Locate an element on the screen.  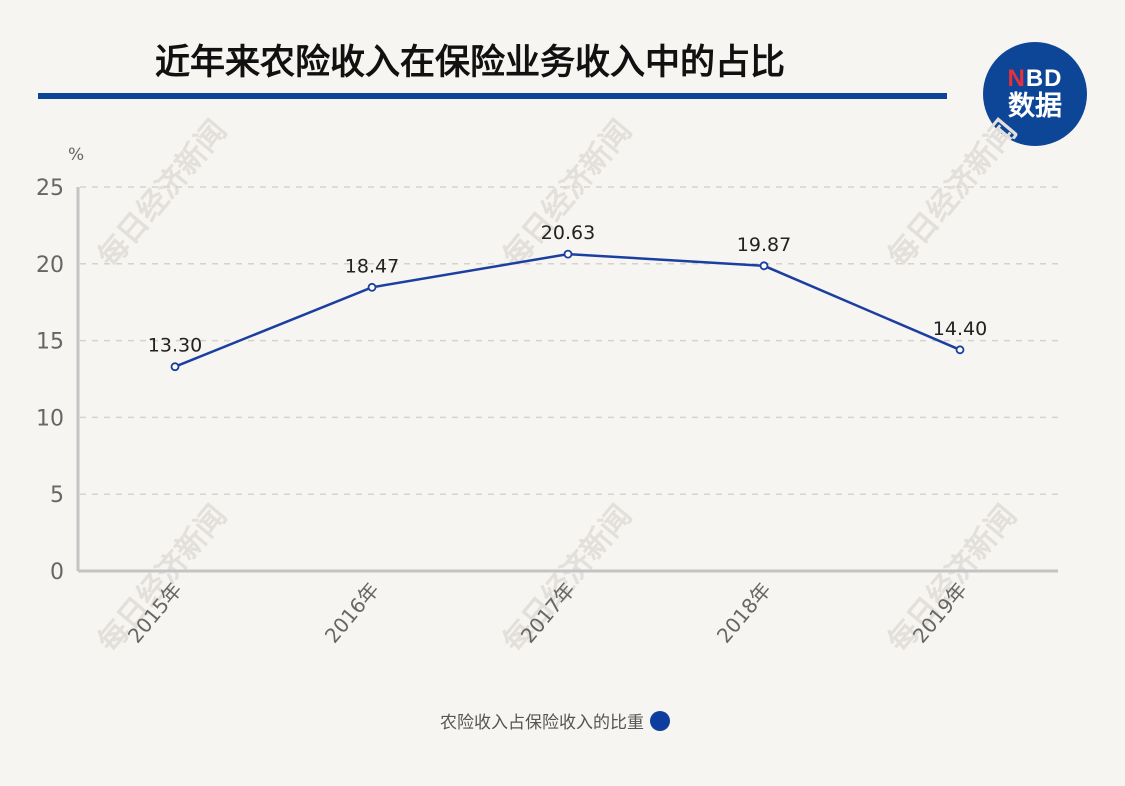
y-axis-ticks: 0 5 10 15 20 25 is located at coordinates (50, 380).